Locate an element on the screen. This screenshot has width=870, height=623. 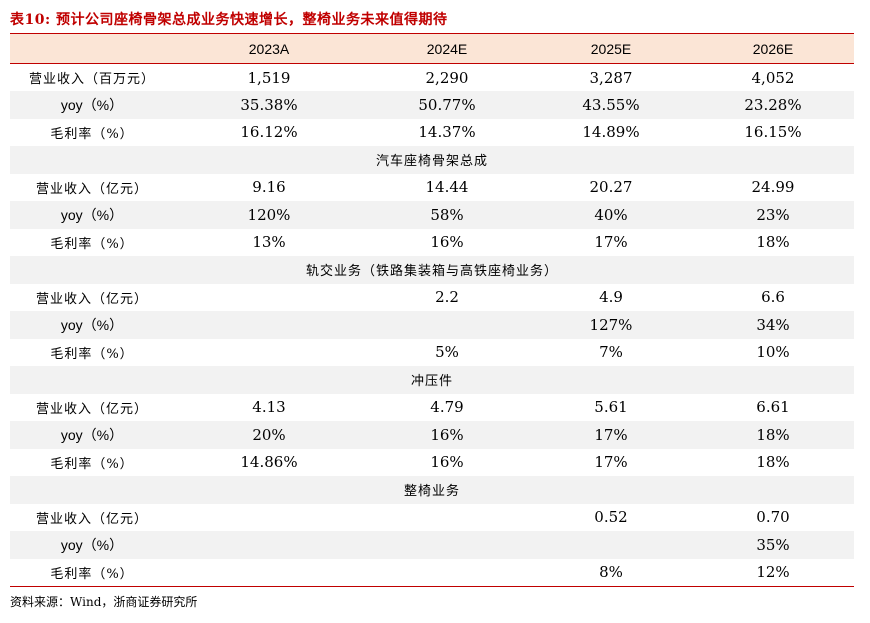
table-row: 营业收入（百万元） 1,519 2,290 3,287 4,052 is located at coordinates (432, 78).